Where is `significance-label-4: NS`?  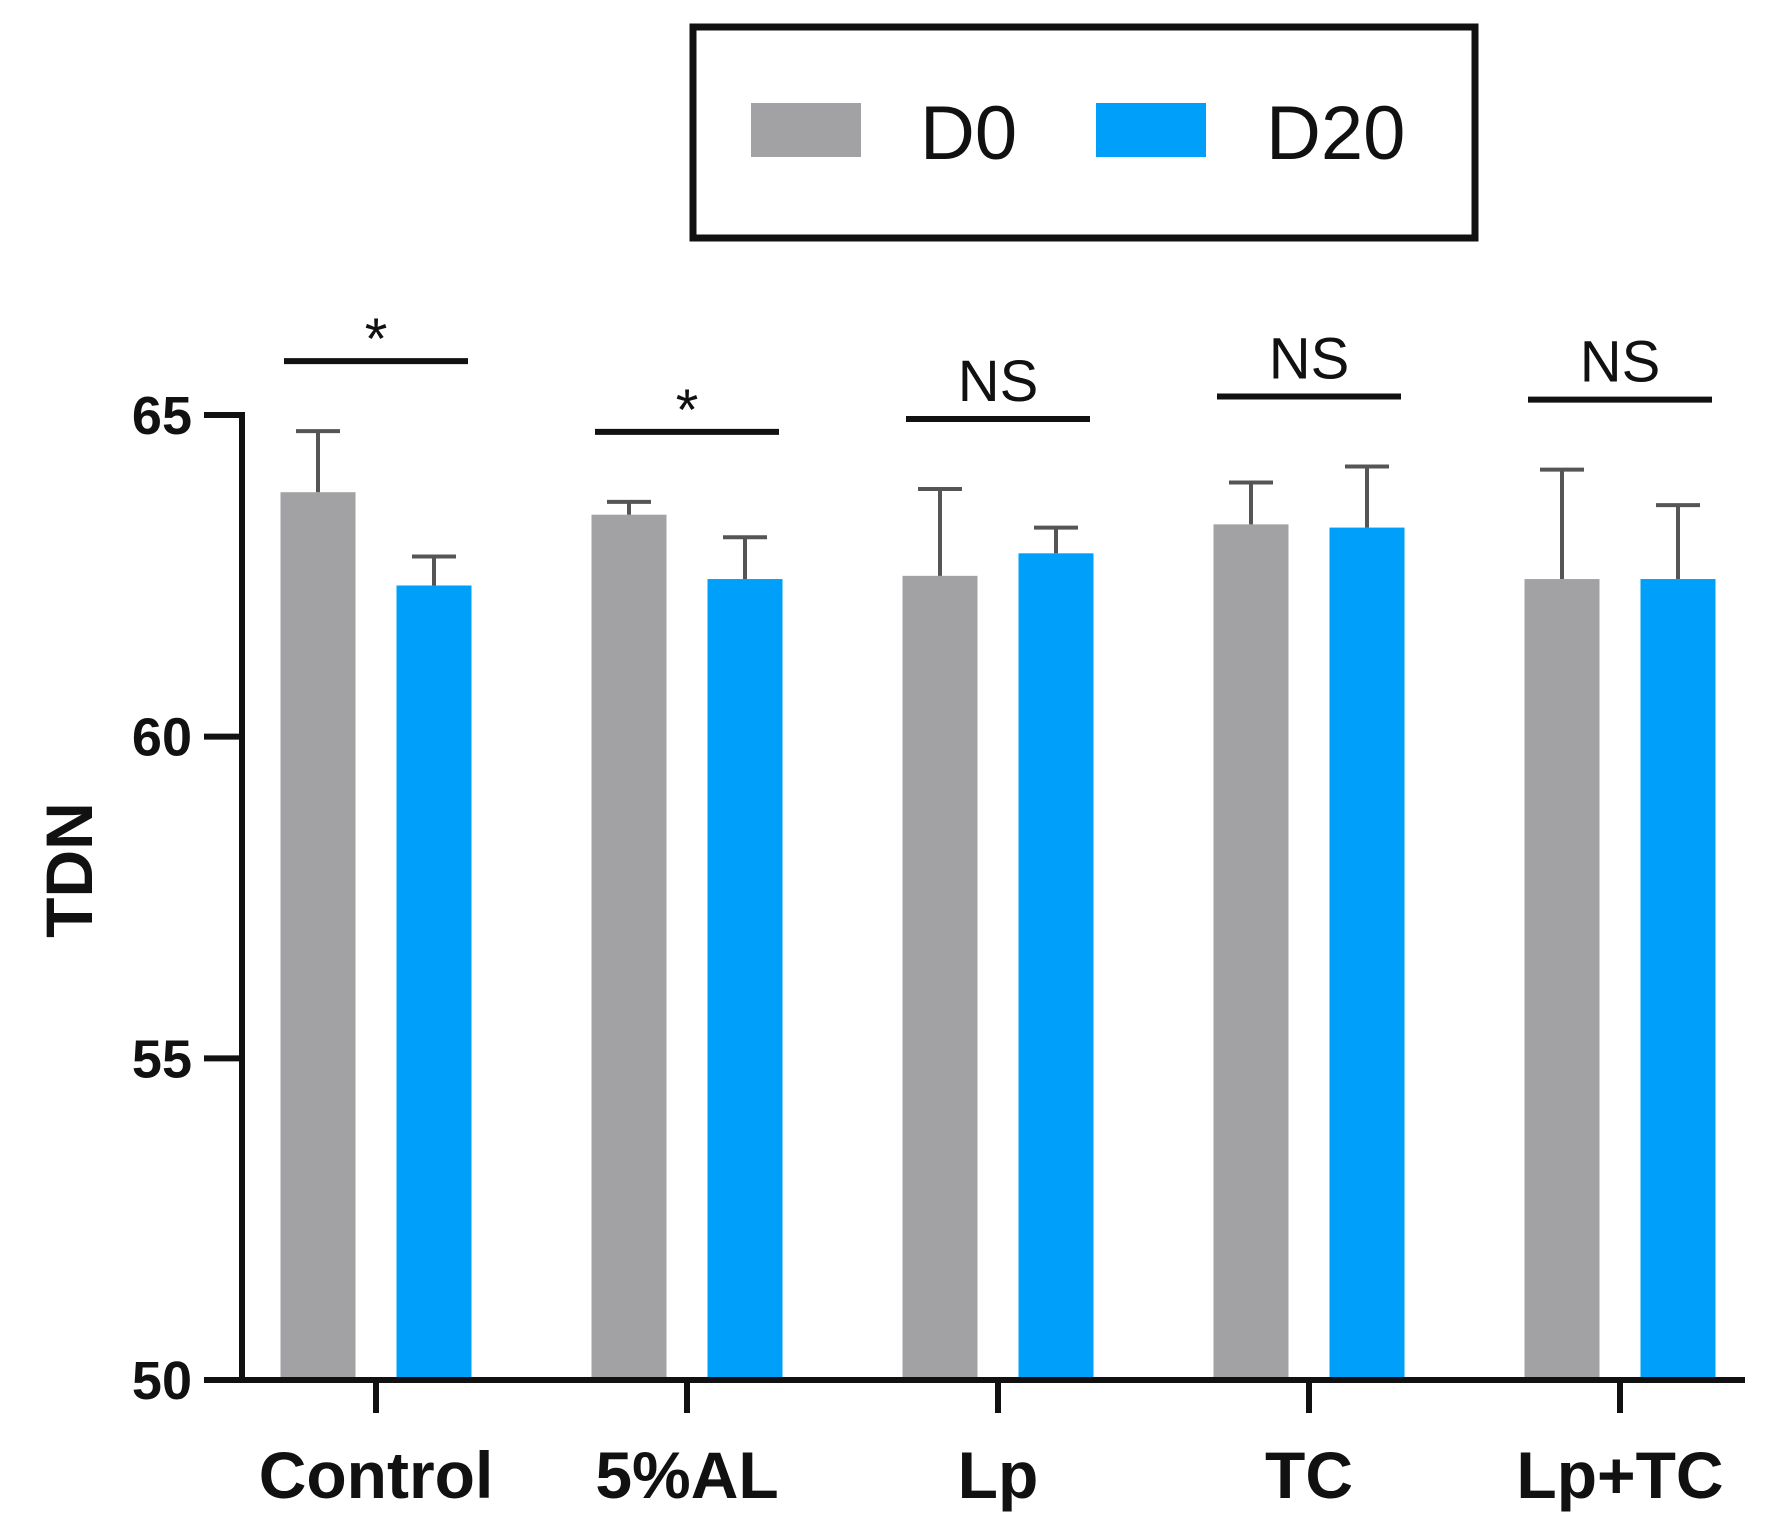 significance-label-4: NS is located at coordinates (1309, 358).